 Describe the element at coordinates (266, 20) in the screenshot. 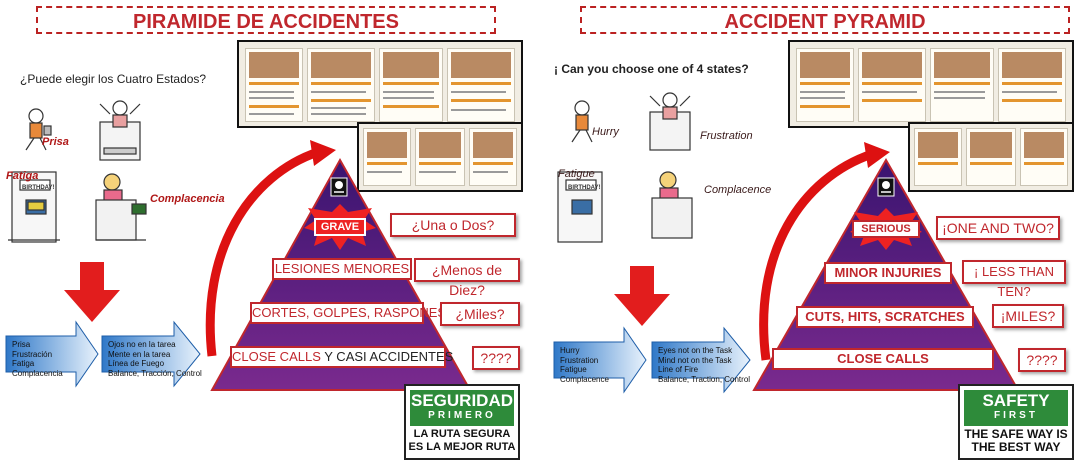

I see `page-title: PIRAMIDE DE ACCIDENTES` at that location.